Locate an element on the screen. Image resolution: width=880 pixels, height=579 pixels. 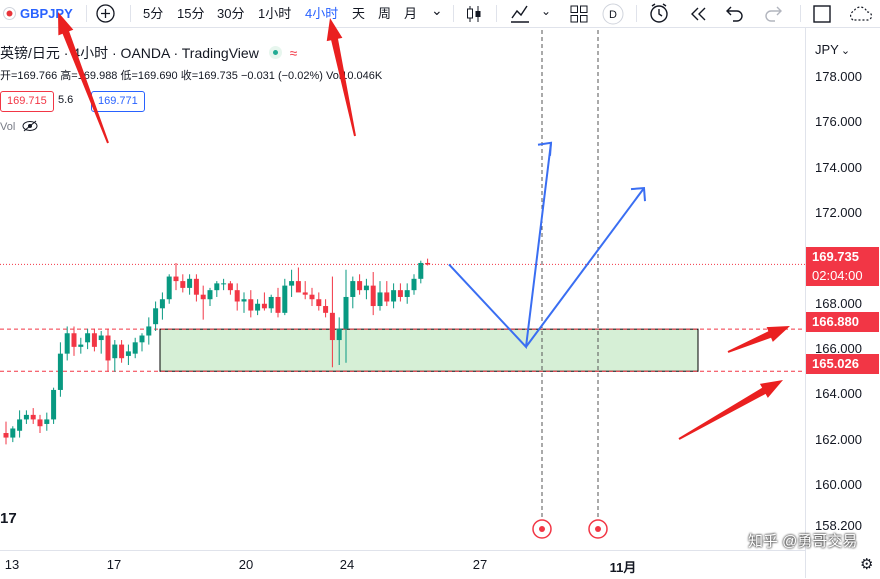
time-tick-label: 11月 is located at coordinates (623, 567).